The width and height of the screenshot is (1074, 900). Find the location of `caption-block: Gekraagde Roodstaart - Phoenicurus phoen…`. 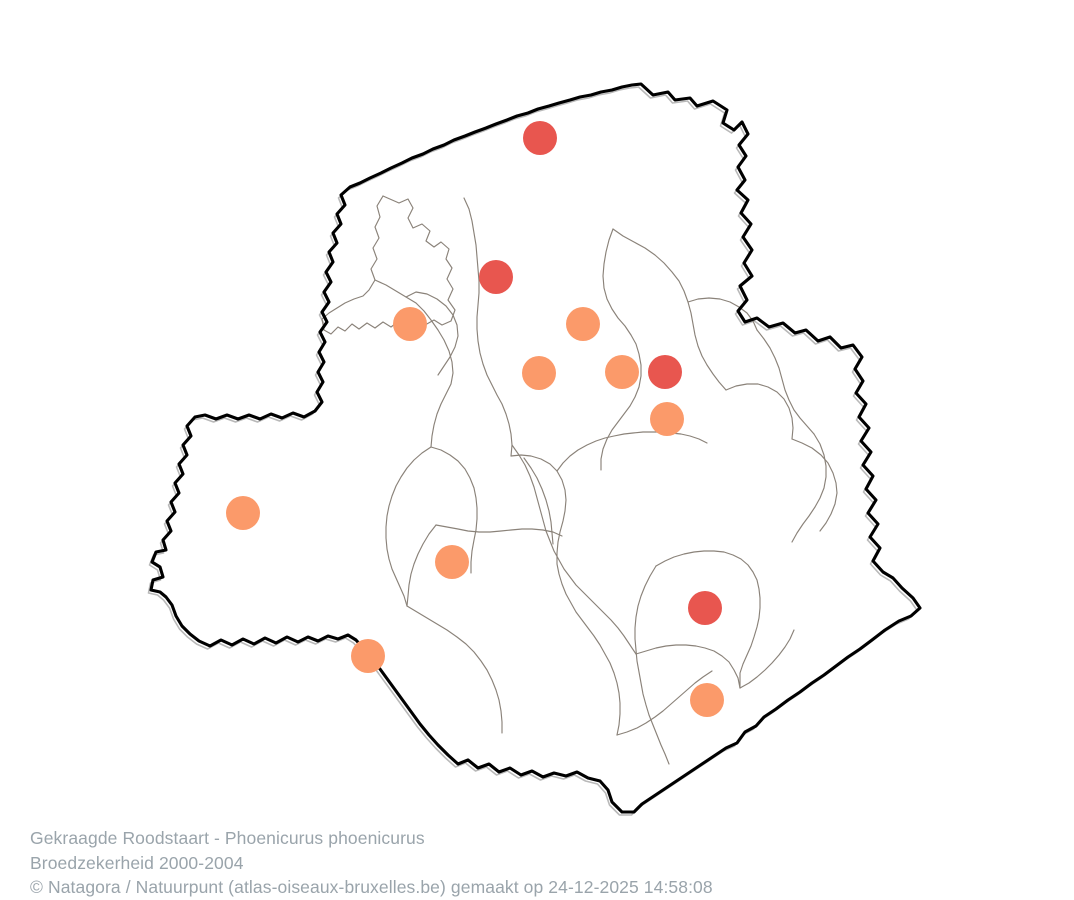

caption-block: Gekraagde Roodstaart - Phoenicurus phoen… is located at coordinates (371, 863).